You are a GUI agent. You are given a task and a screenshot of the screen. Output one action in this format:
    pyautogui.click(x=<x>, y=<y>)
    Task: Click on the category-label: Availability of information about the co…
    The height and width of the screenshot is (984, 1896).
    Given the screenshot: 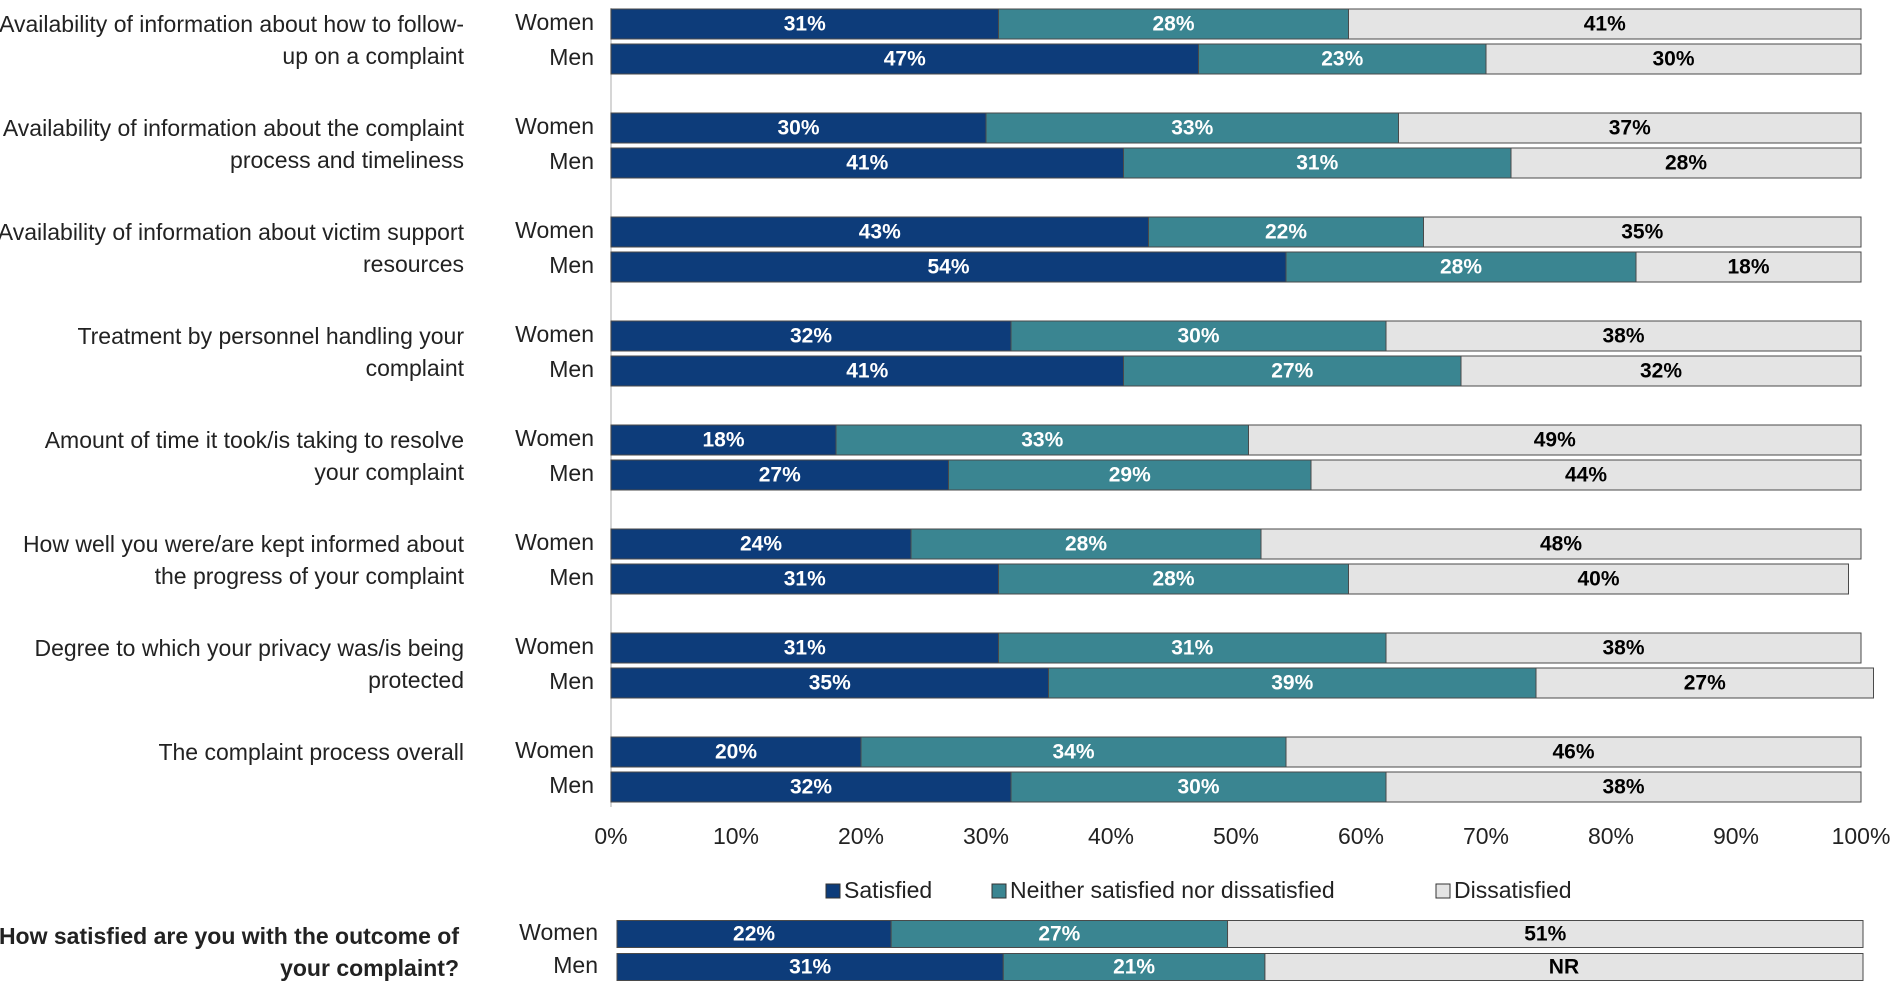 What is the action you would take?
    pyautogui.click(x=233, y=144)
    